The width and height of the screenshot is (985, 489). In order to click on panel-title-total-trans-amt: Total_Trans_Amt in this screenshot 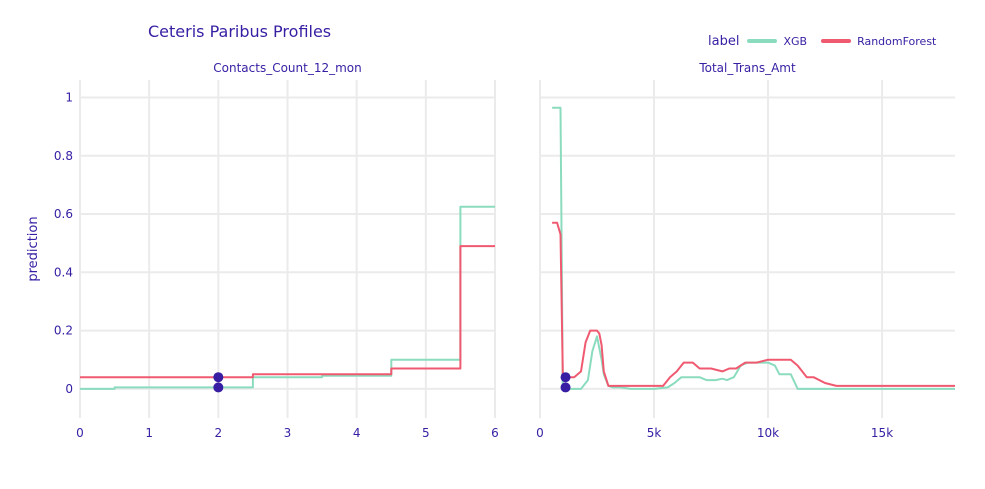, I will do `click(747, 68)`.